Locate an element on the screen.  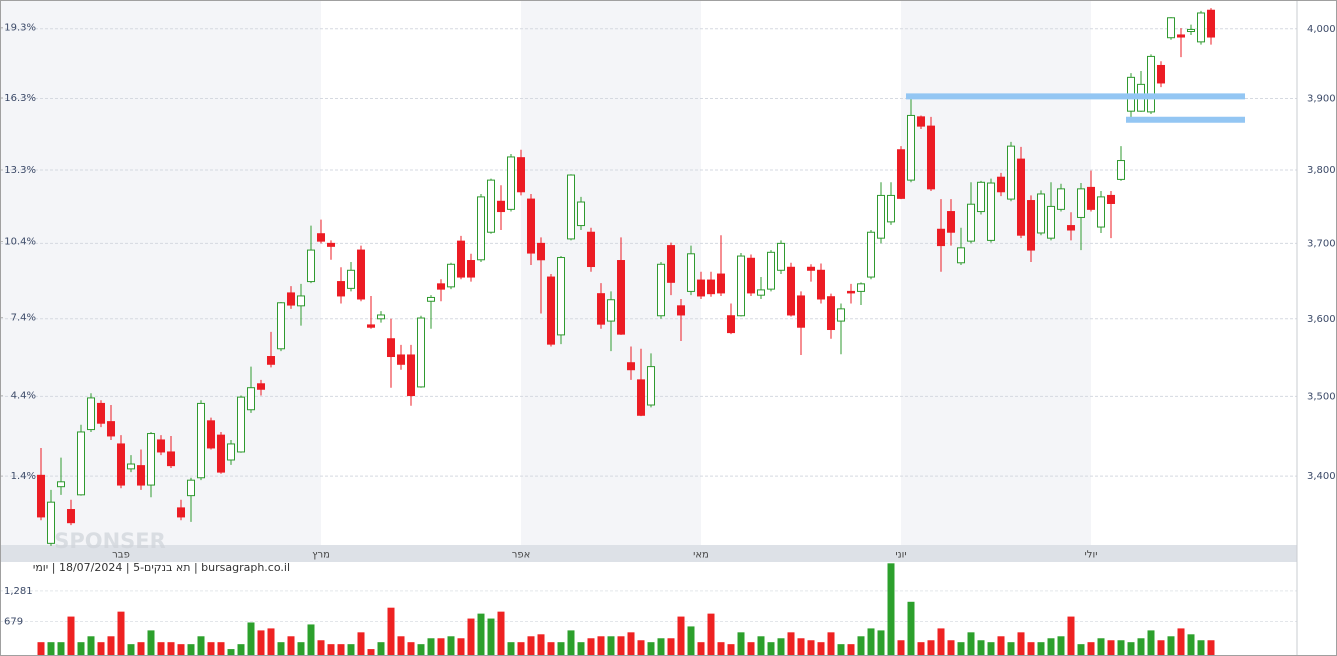
y-tick-label: 3,700 is located at coordinates (1321, 243).